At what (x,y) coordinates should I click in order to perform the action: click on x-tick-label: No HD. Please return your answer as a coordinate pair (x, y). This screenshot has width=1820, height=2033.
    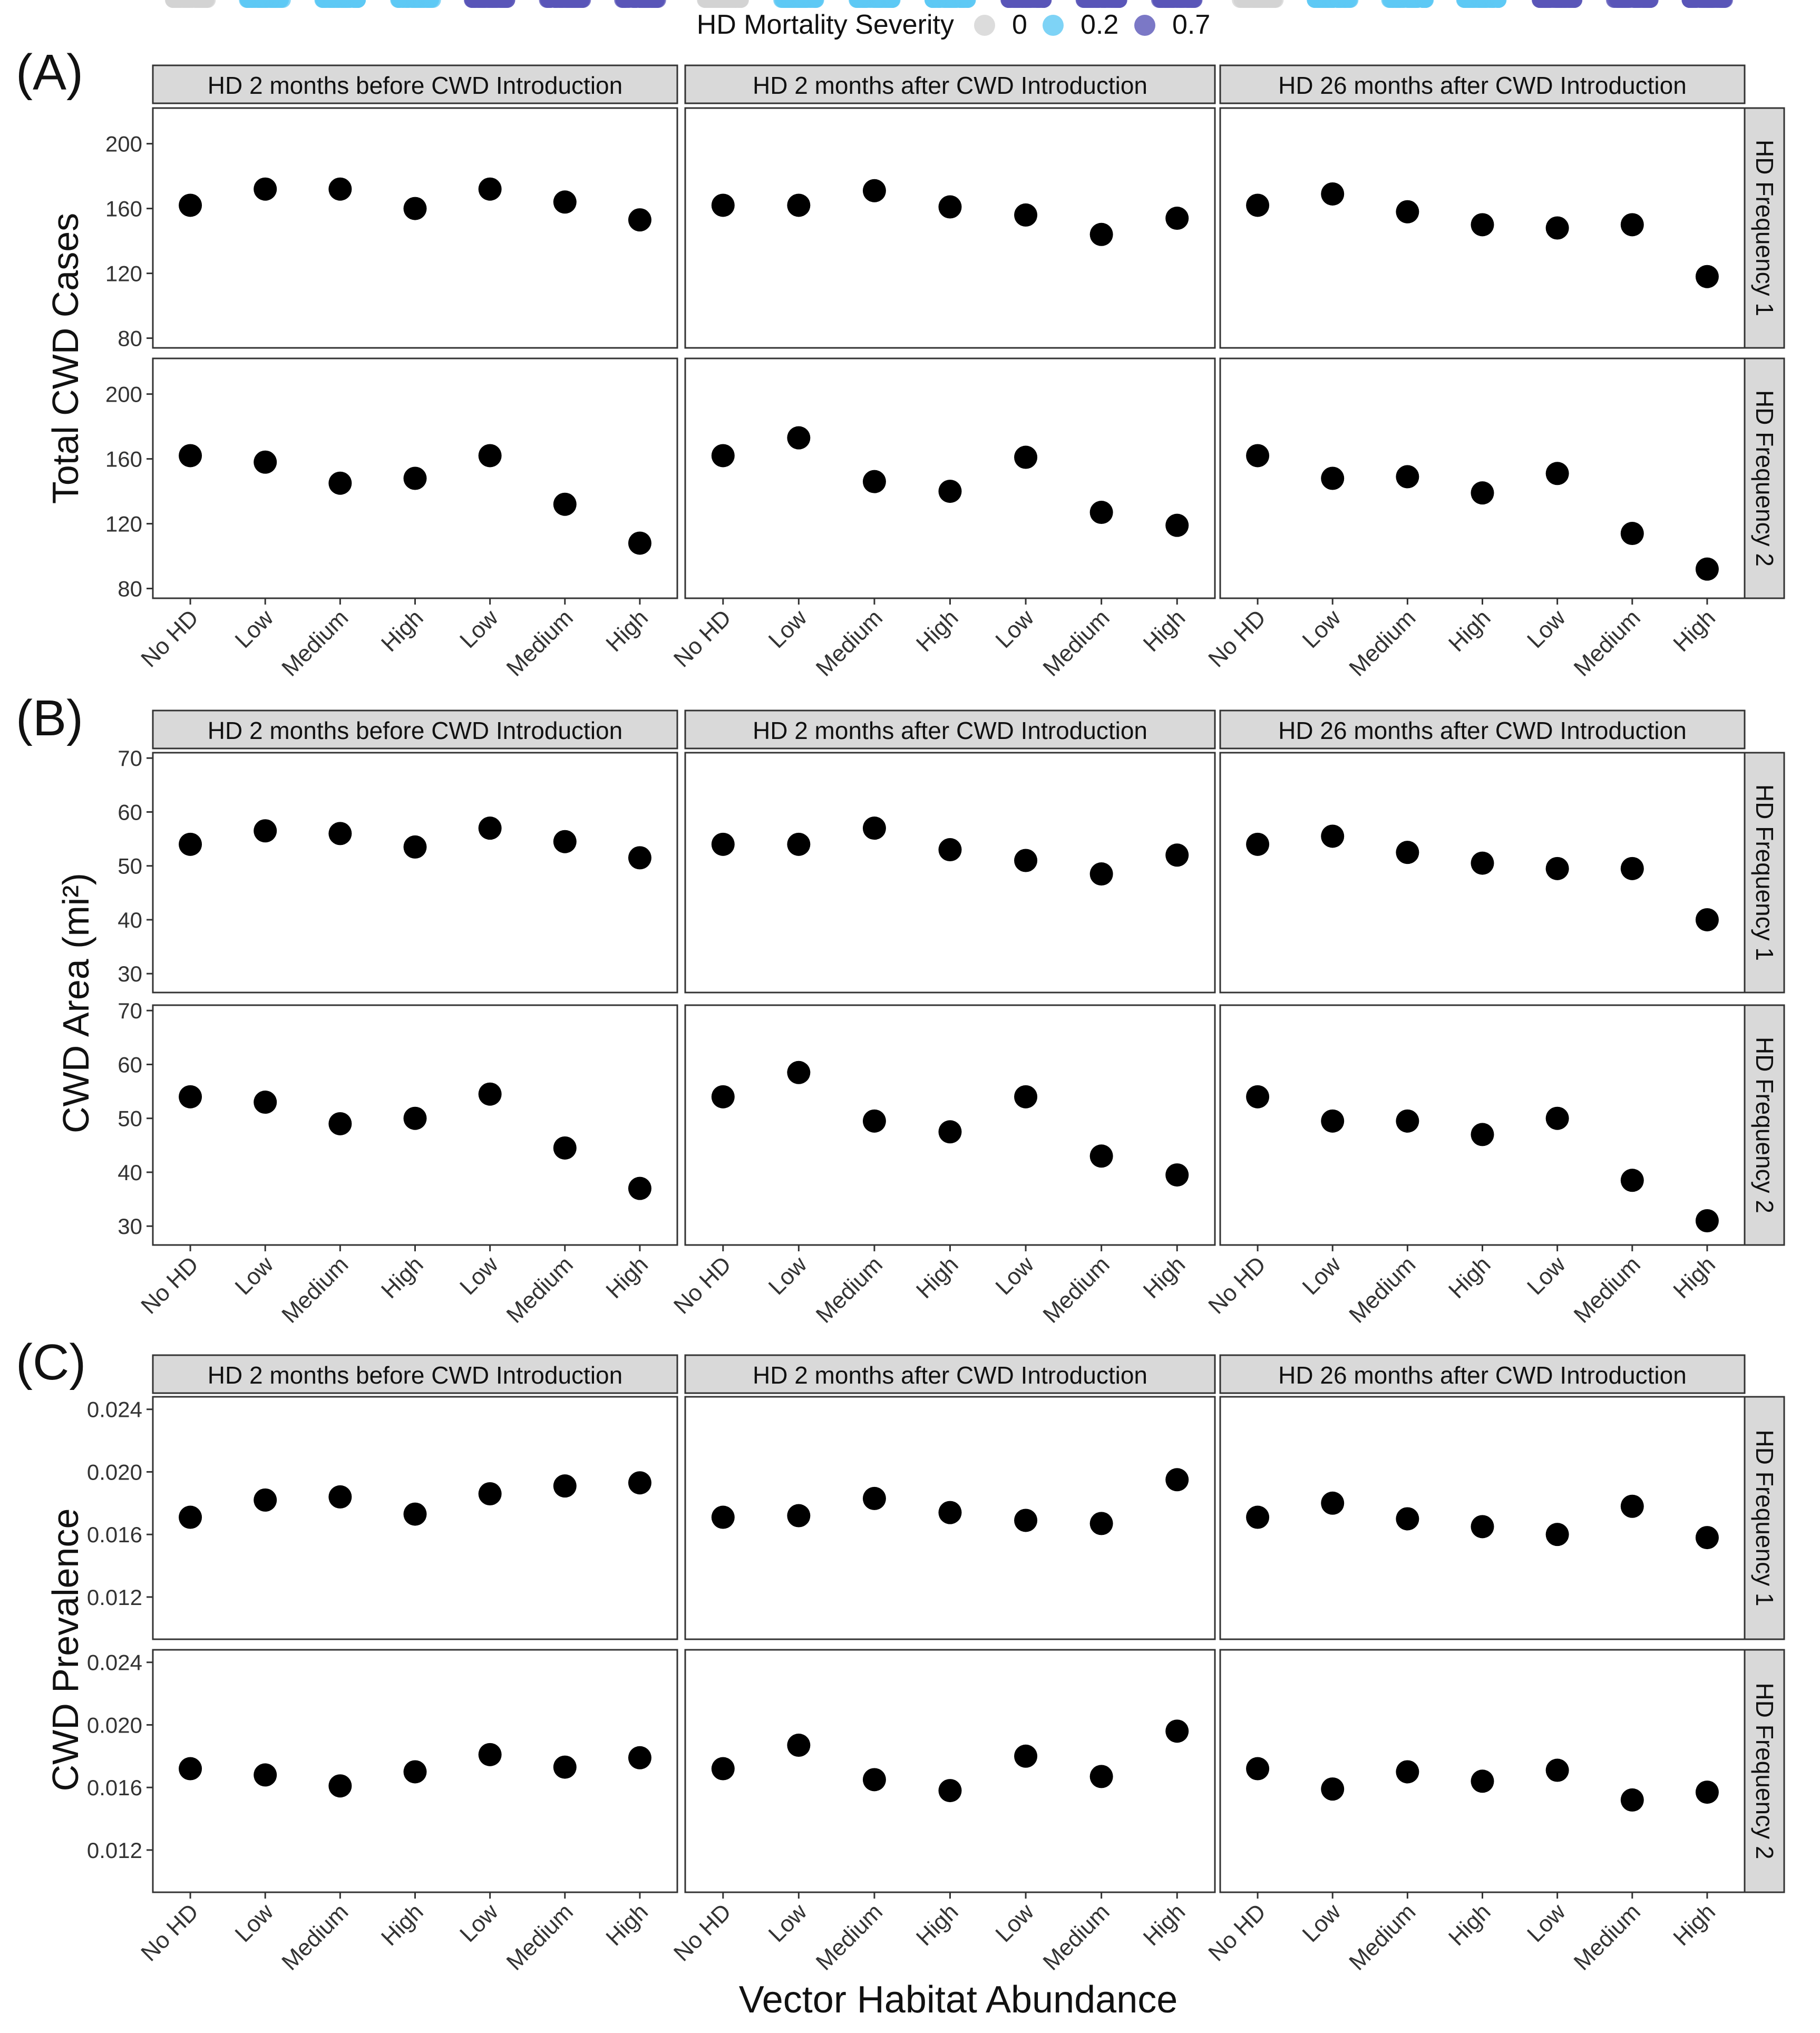
    Looking at the image, I should click on (1237, 1285).